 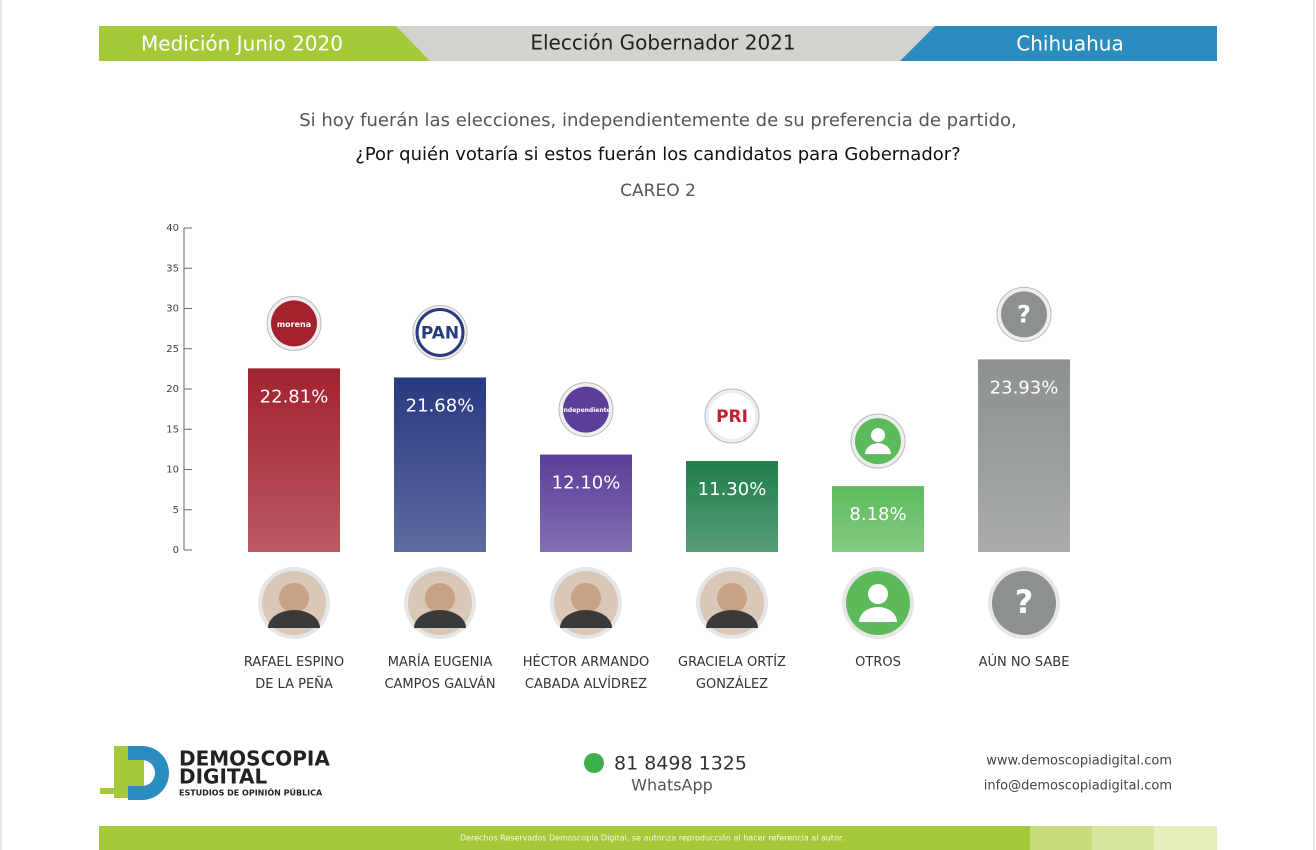 What do you see at coordinates (176, 510) in the screenshot?
I see `y-tick-label: 5` at bounding box center [176, 510].